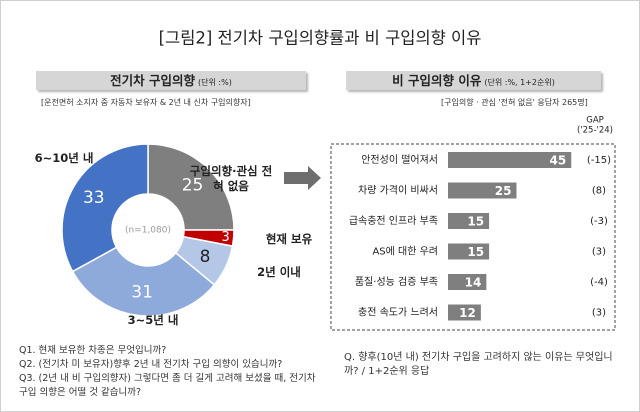 The height and width of the screenshot is (412, 640). Describe the element at coordinates (599, 191) in the screenshot. I see `gap-value: (8)` at that location.